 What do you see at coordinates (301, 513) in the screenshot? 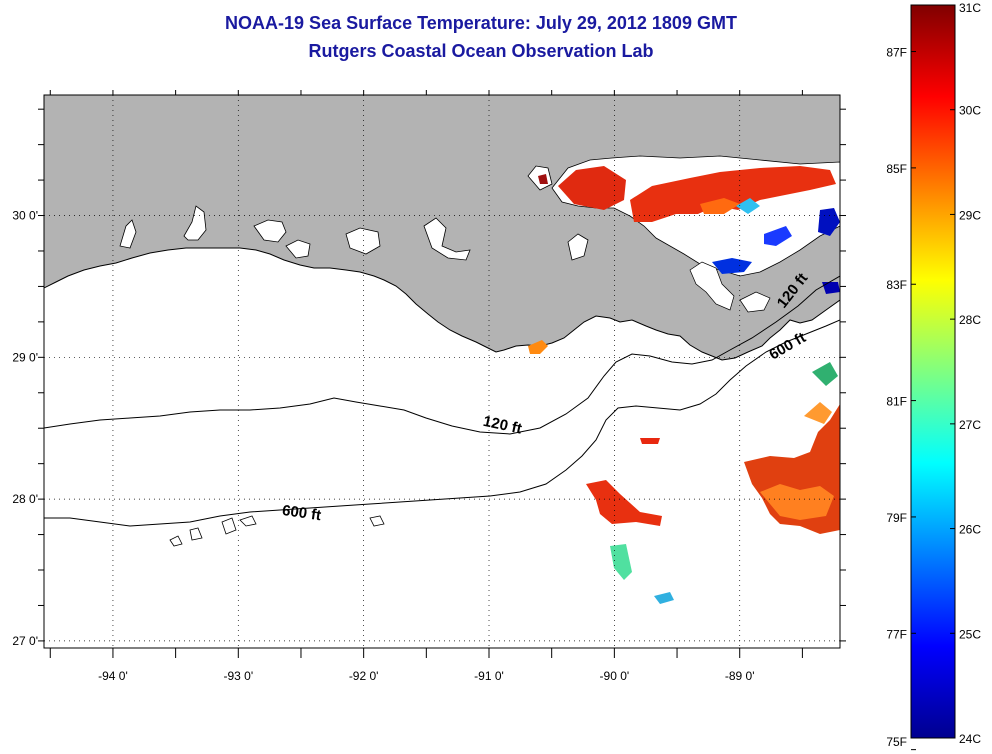
I see `contour-label: 600 ft` at bounding box center [301, 513].